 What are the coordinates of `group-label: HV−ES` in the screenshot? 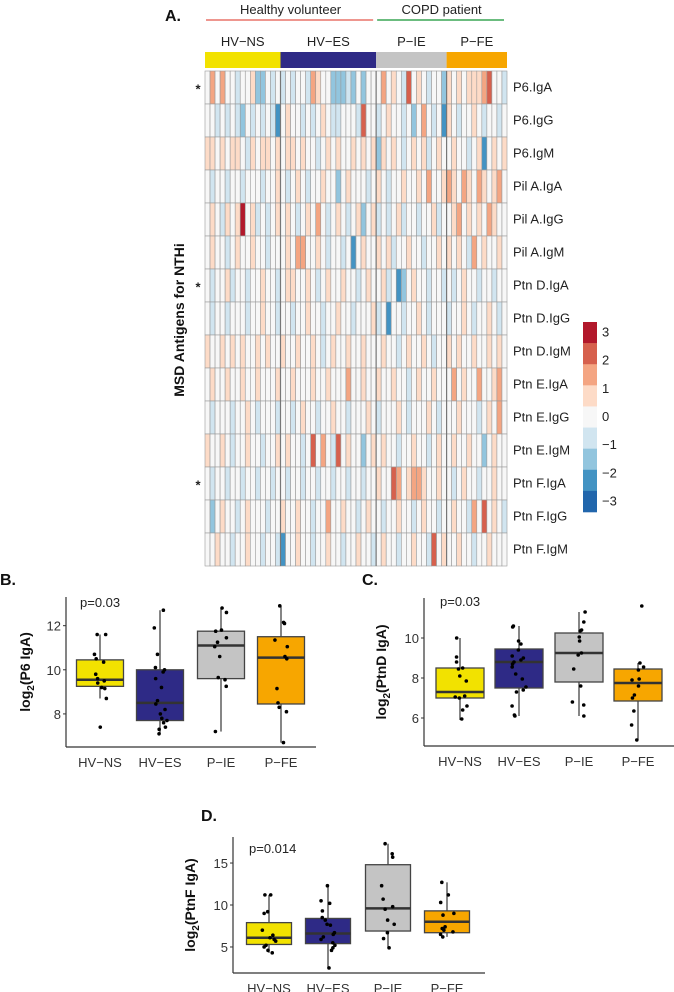 It's located at (328, 41).